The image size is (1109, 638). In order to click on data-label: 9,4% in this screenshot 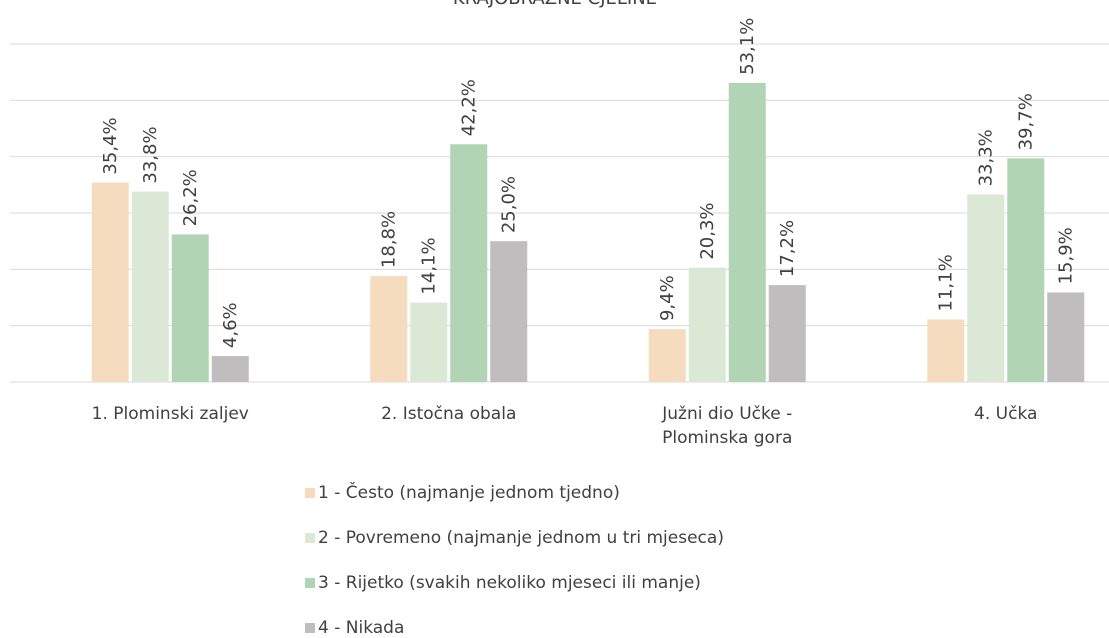, I will do `click(667, 298)`.